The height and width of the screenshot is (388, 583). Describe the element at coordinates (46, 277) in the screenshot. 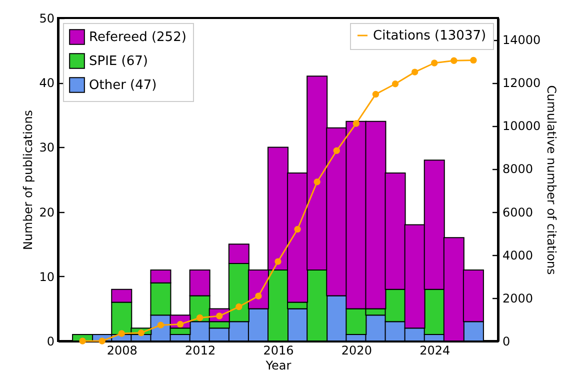

I see `y-tick-label: 10` at that location.